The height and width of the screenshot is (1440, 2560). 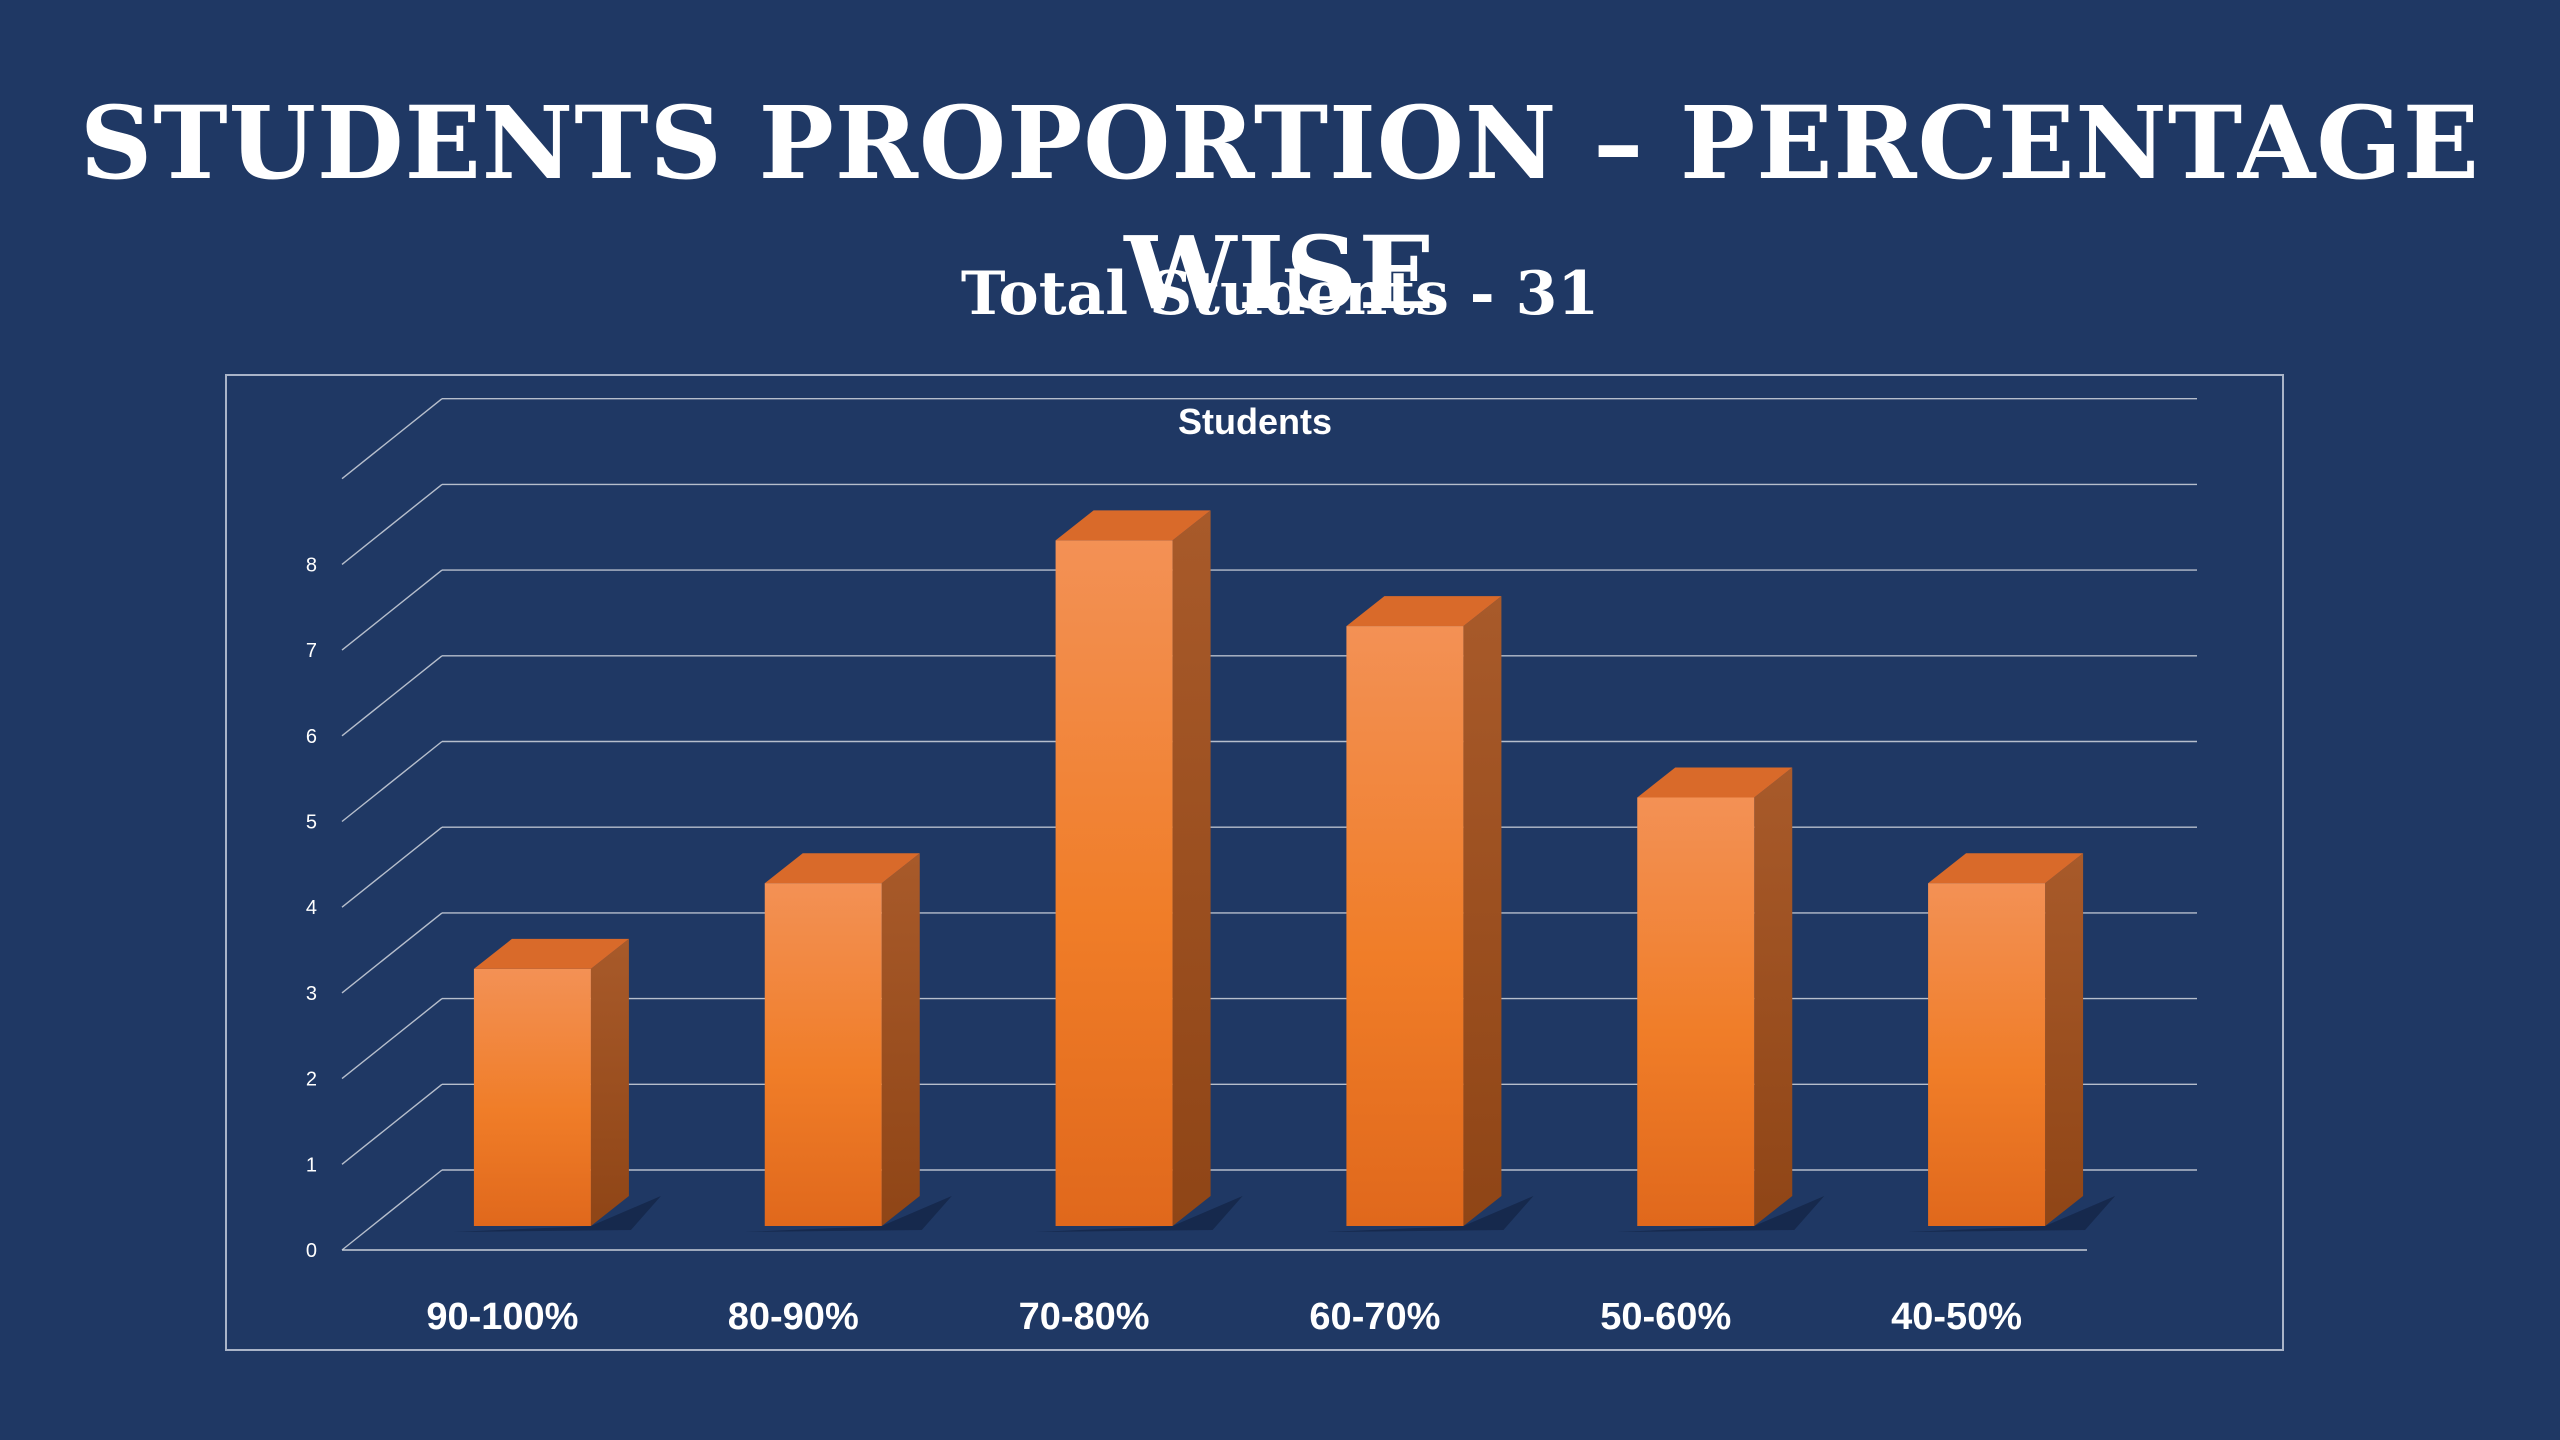 I want to click on x-tick-label: 50-60%, so click(x=1665, y=1317).